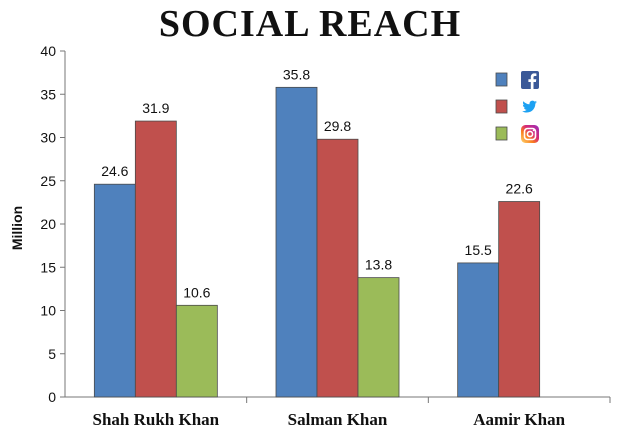 This screenshot has width=620, height=441. Describe the element at coordinates (530, 80) in the screenshot. I see `facebook-icon` at that location.